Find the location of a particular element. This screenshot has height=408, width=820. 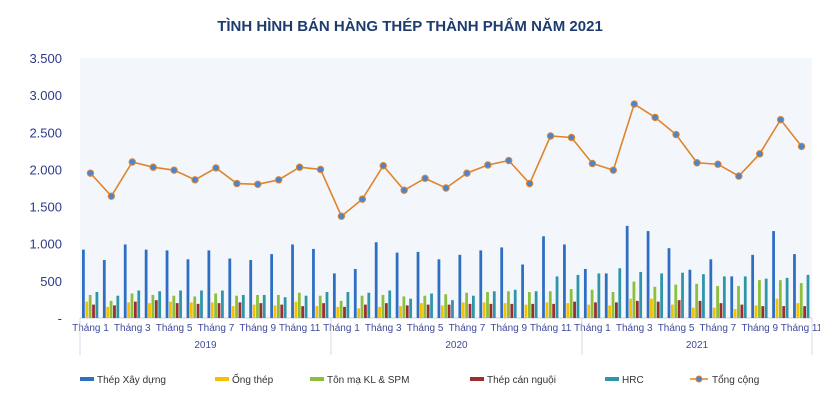

legend-label: Thép cán nguội is located at coordinates (521, 380).